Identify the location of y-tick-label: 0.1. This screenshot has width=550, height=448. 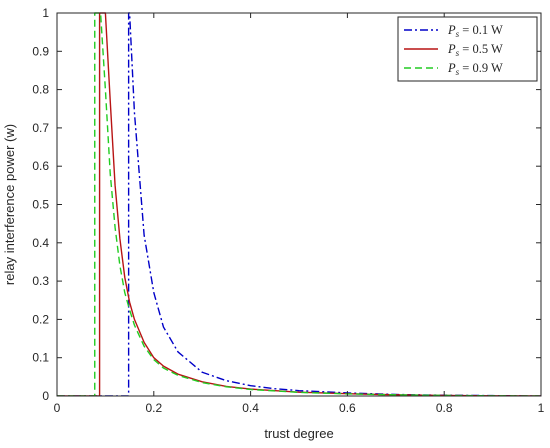
(40, 358).